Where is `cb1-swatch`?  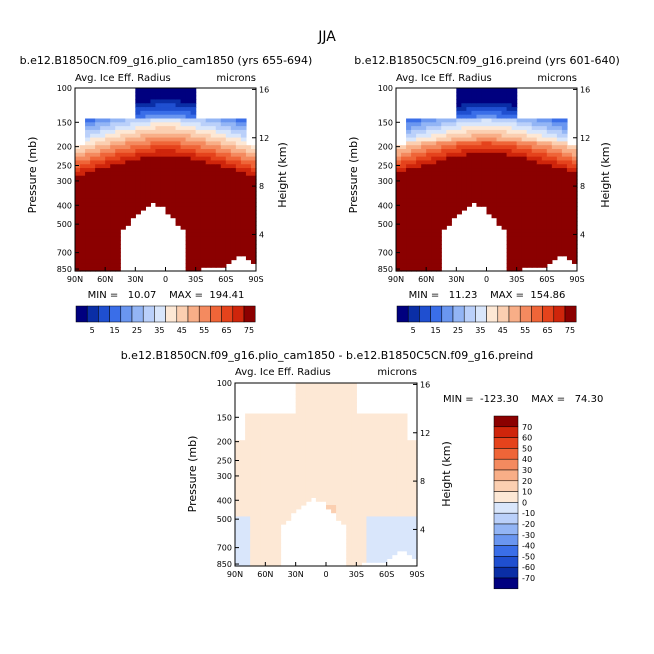
cb1-swatch is located at coordinates (216, 314).